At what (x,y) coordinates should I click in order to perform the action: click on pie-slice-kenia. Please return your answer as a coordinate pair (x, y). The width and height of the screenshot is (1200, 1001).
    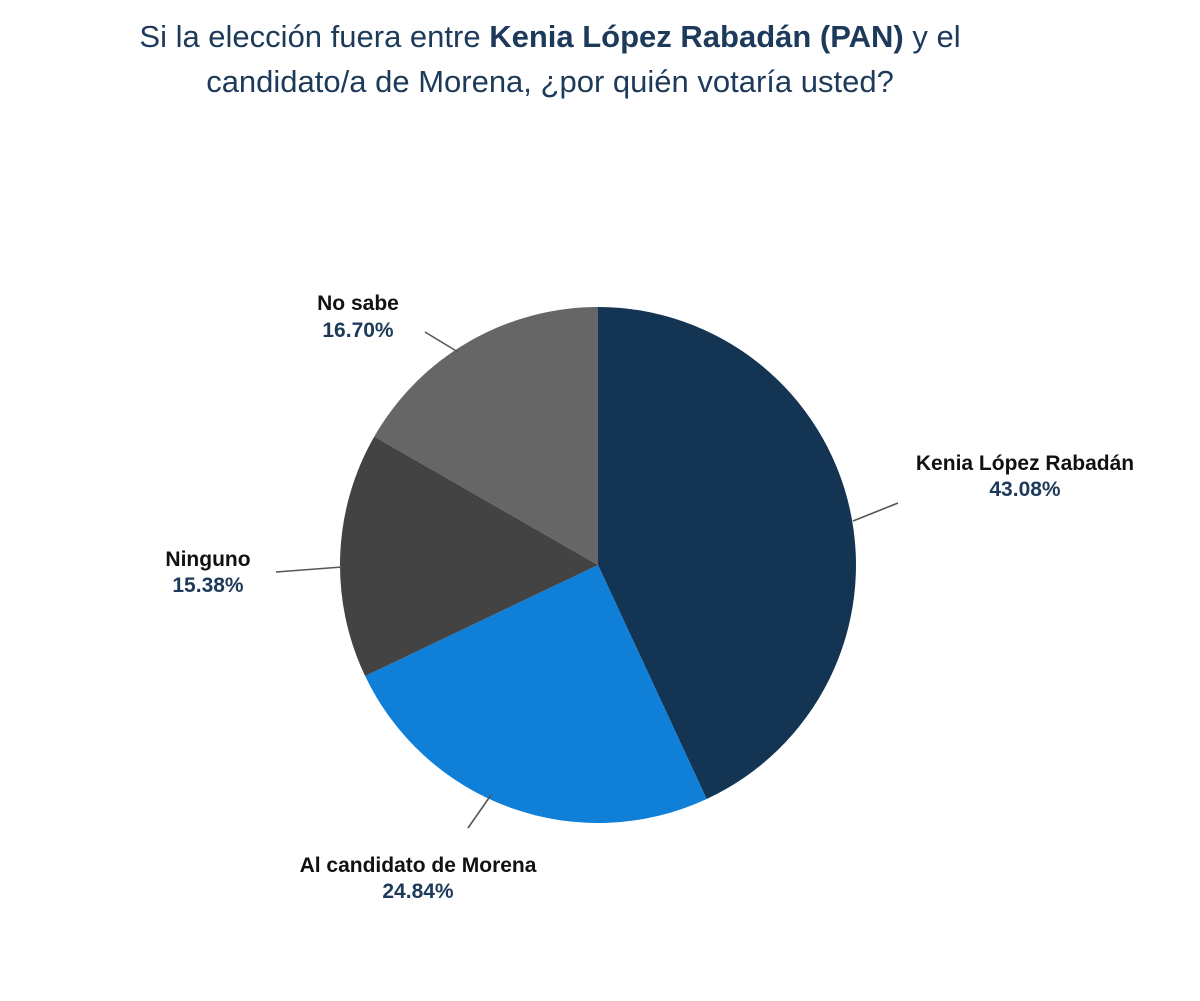
    Looking at the image, I should click on (727, 553).